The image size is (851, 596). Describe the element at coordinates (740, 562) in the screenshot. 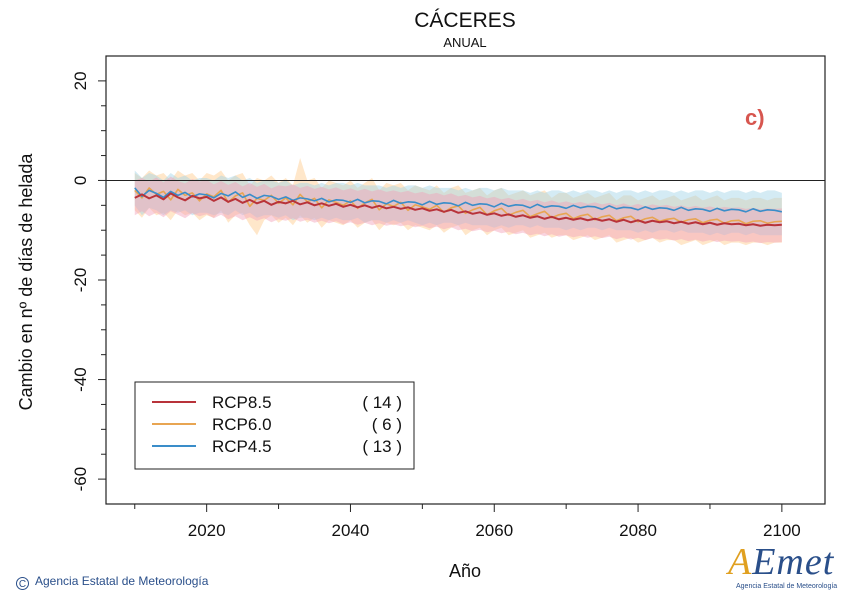

I see `logo-letter-a: A` at that location.